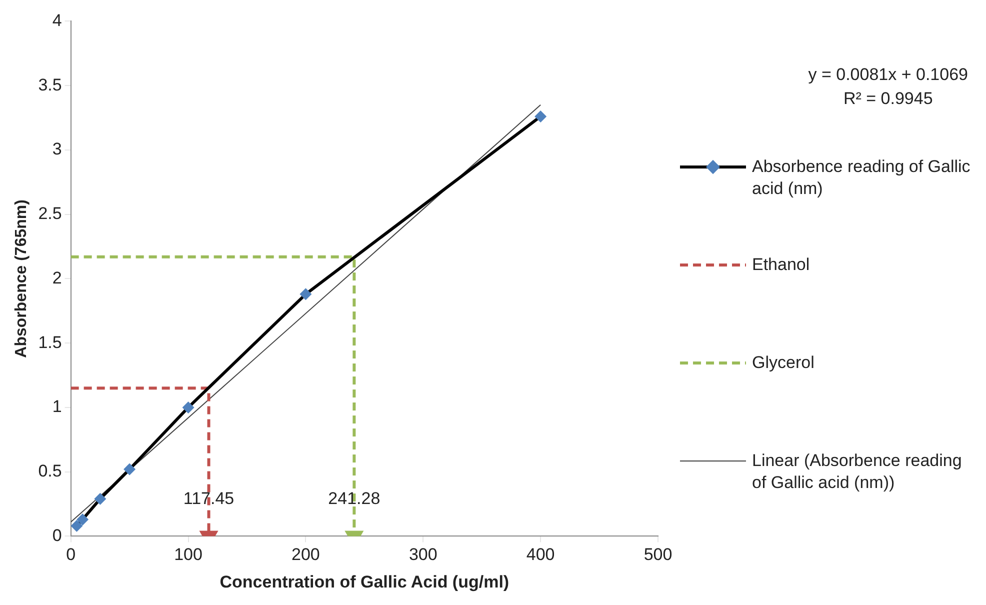  Describe the element at coordinates (21, 279) in the screenshot. I see `y-axis-title: Absorbence (765nm)` at that location.